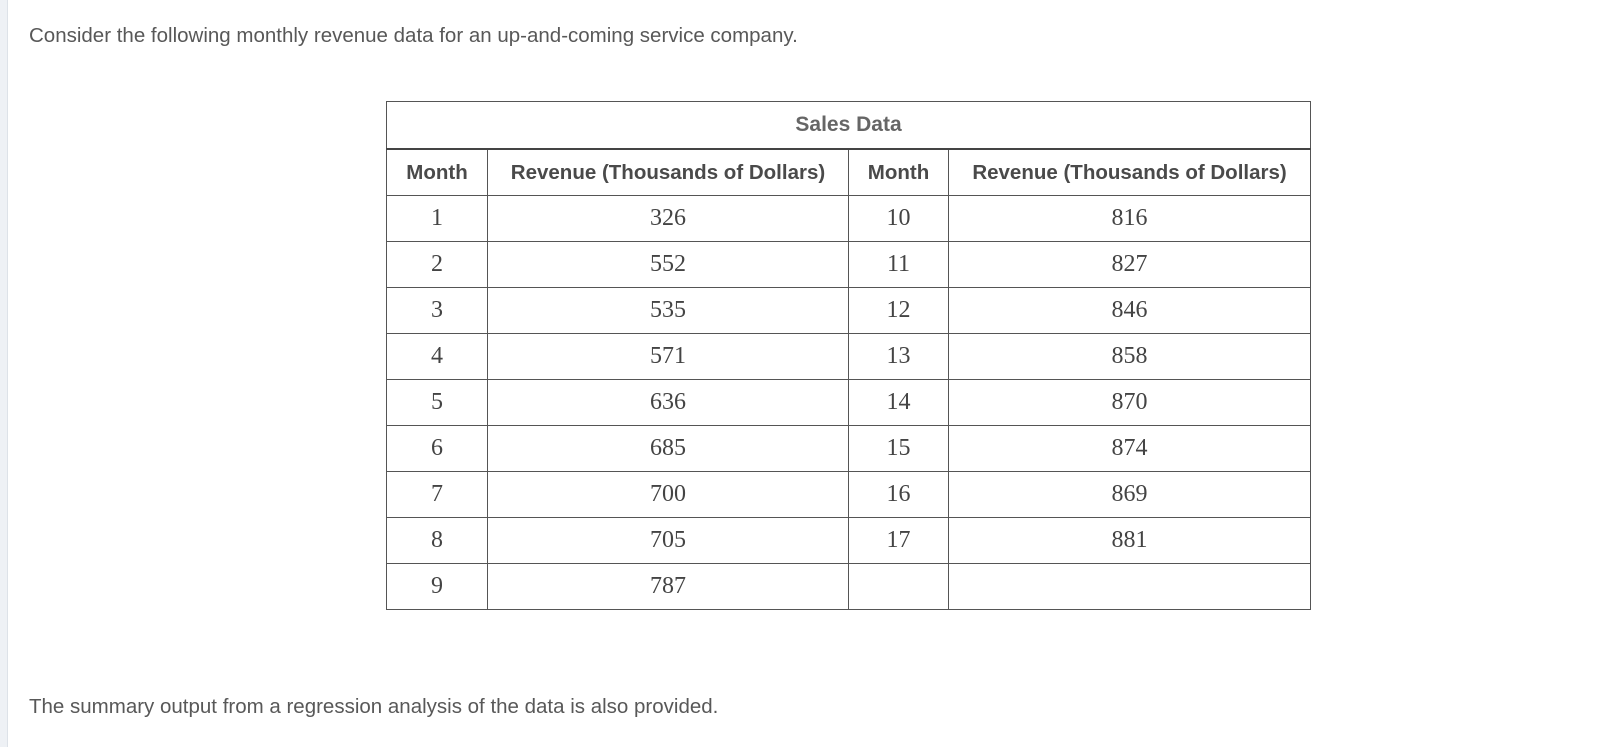 The width and height of the screenshot is (1602, 747). What do you see at coordinates (898, 218) in the screenshot?
I see `month-cell: 10` at bounding box center [898, 218].